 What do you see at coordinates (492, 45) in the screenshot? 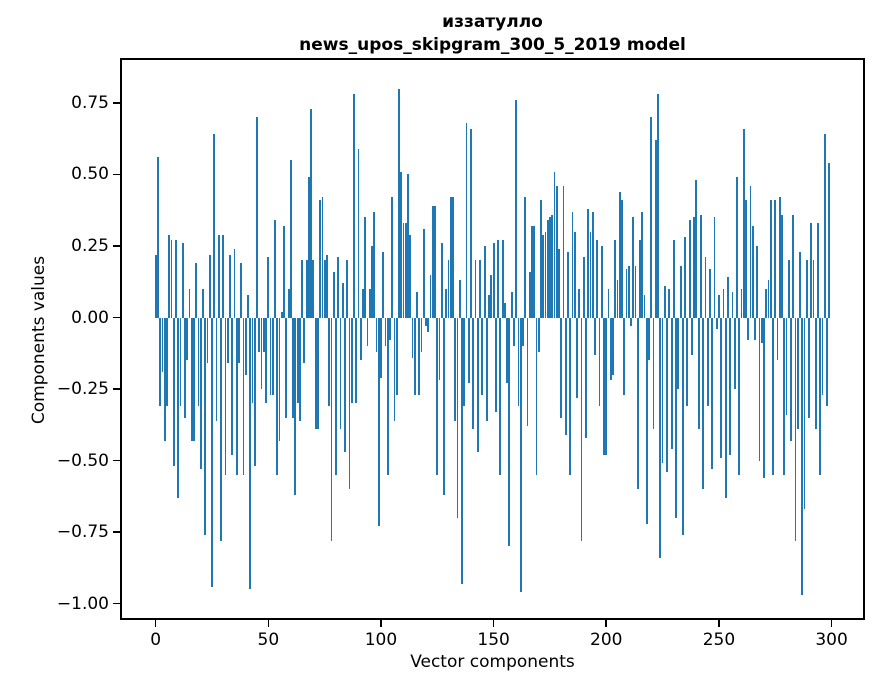
I see `chart-title-line-2: news_upos_skipgram_300_5_2019 model` at bounding box center [492, 45].